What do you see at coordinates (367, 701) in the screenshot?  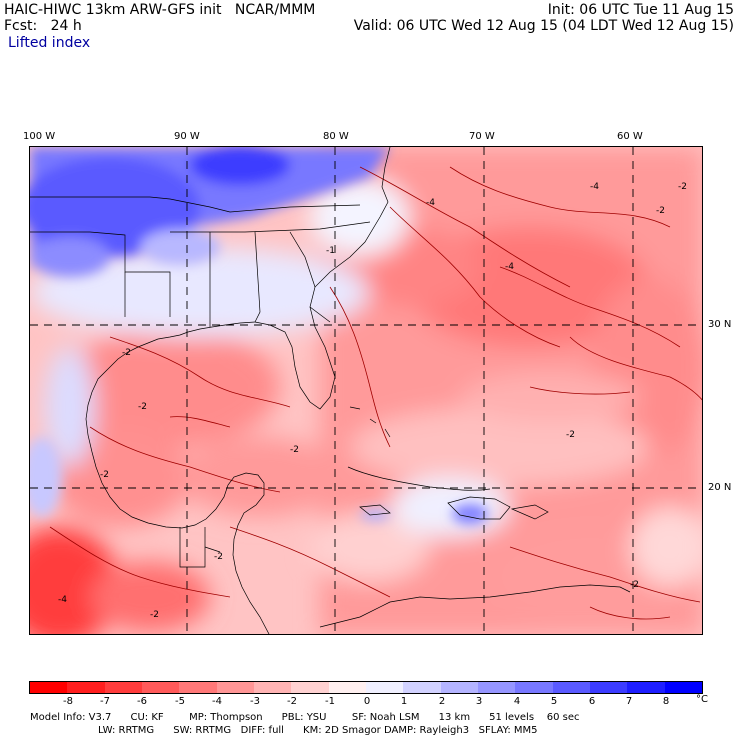 I see `colorbar-tick: 0` at bounding box center [367, 701].